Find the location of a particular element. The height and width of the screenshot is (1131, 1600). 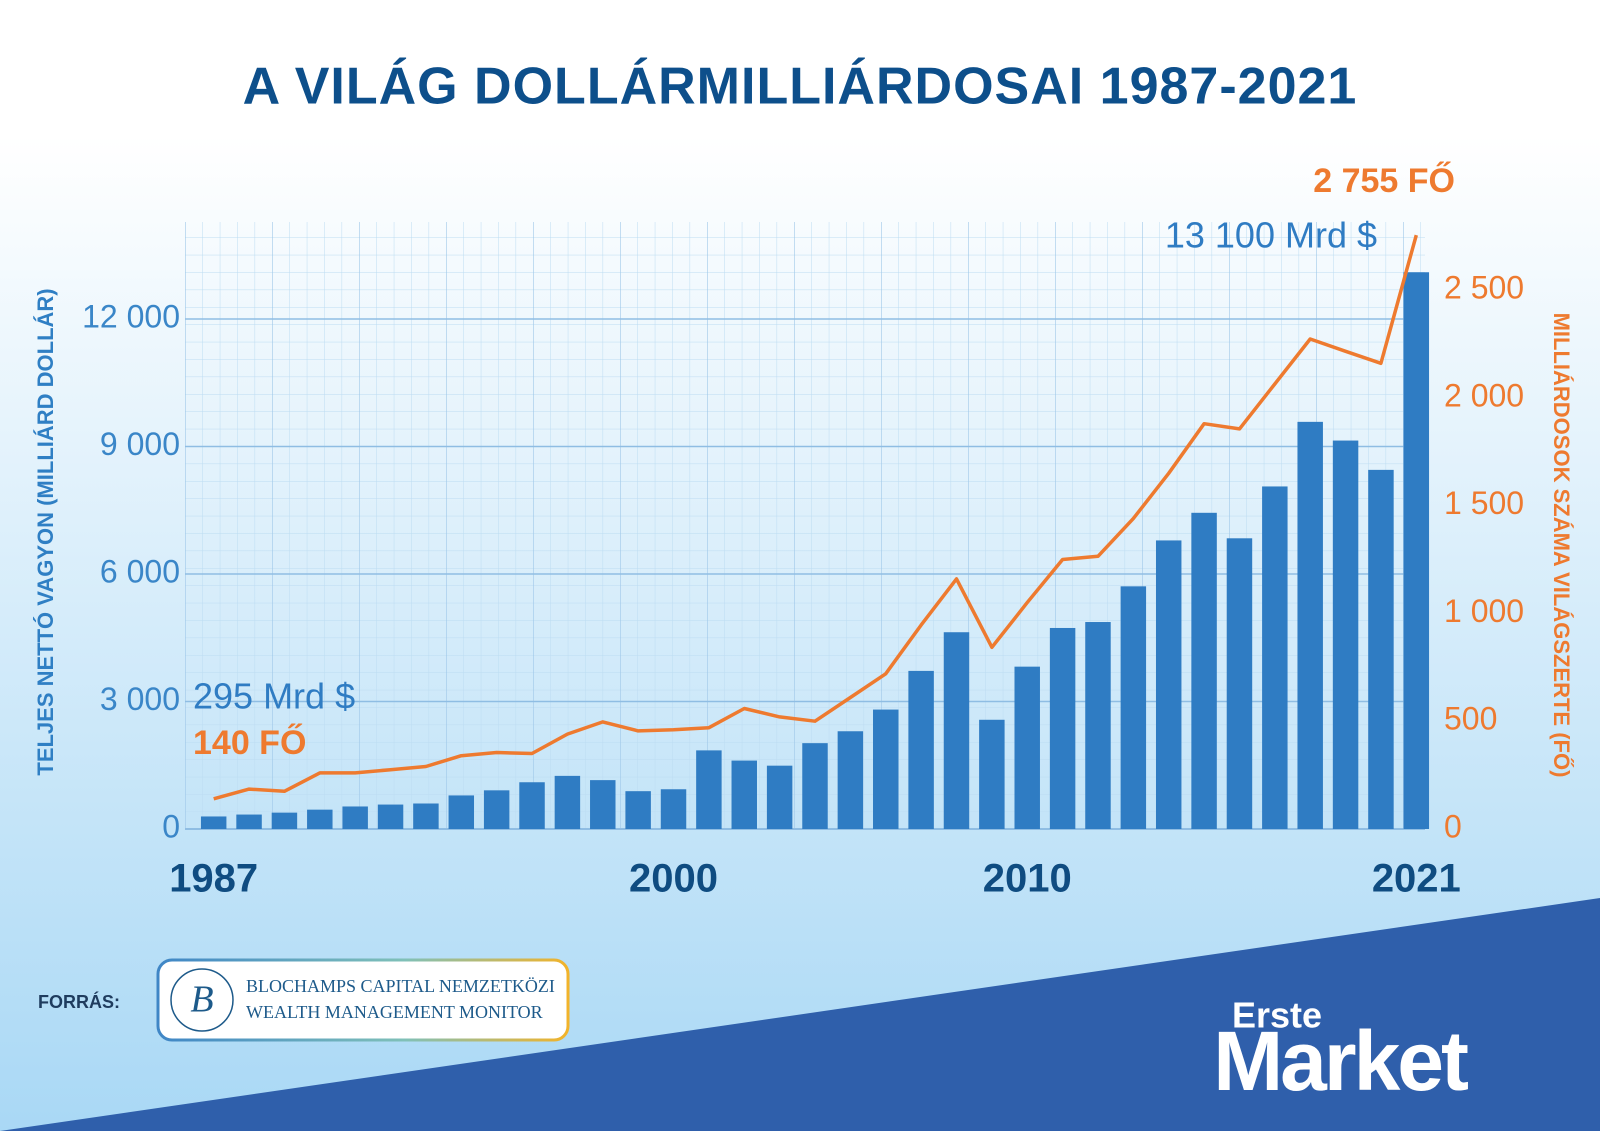

brand-bottom: Market is located at coordinates (1340, 1061).